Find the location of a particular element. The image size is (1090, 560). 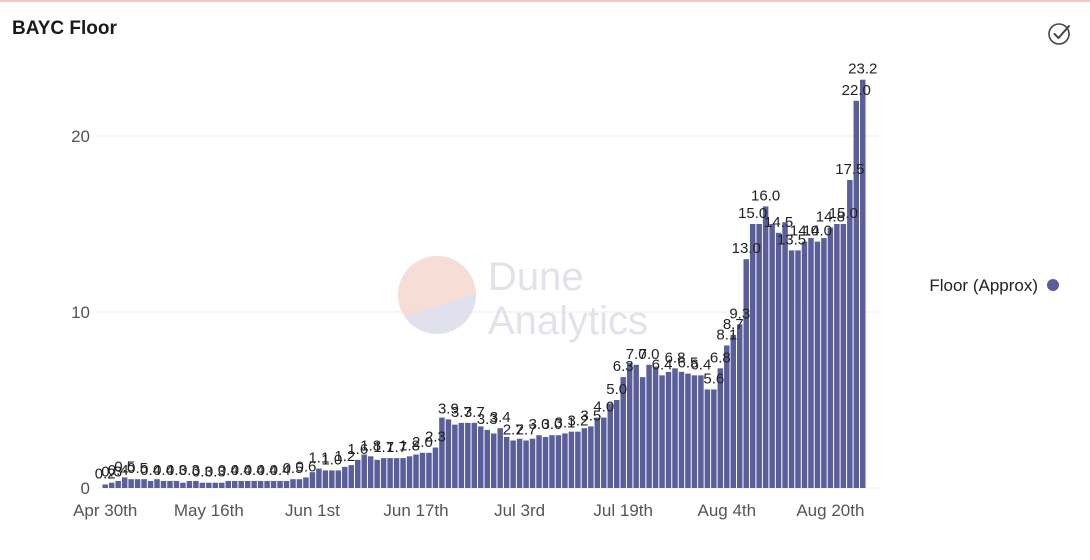

check-circle-icon is located at coordinates (1060, 34).